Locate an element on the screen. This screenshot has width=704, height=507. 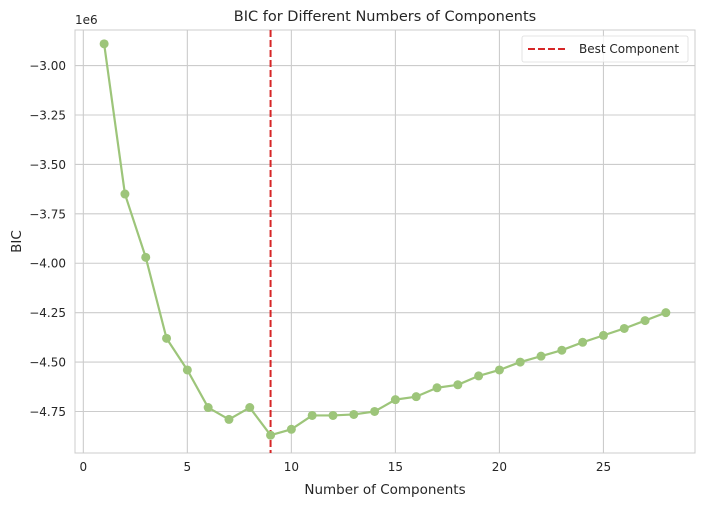
y-tick-label: −4.00 is located at coordinates (47, 264).